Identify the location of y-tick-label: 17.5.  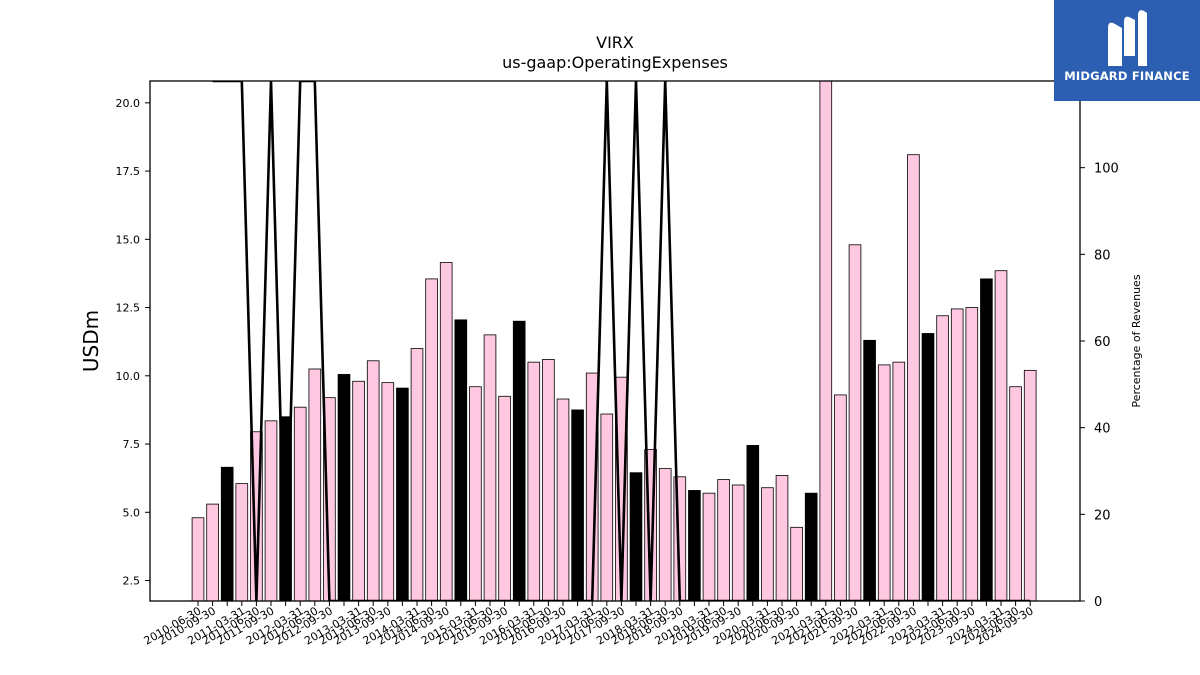
(128, 171).